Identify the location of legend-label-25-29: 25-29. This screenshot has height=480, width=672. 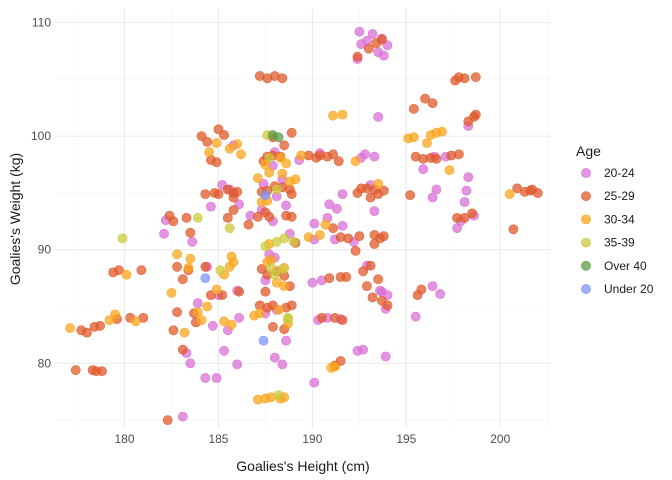
(619, 196).